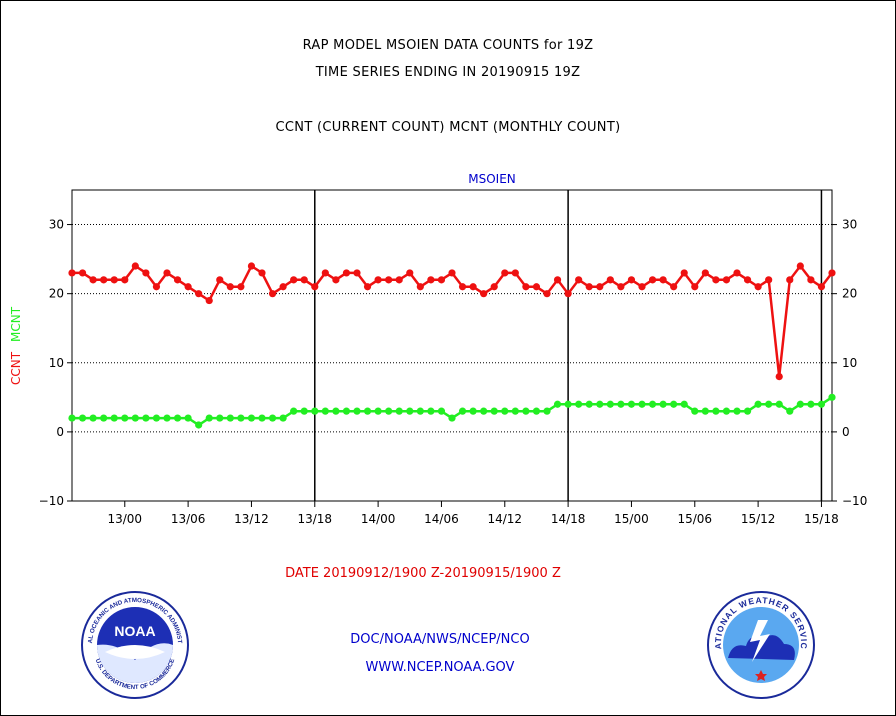 The image size is (896, 716). Describe the element at coordinates (134, 631) in the screenshot. I see `noaa-logo-text: NOAA` at that location.